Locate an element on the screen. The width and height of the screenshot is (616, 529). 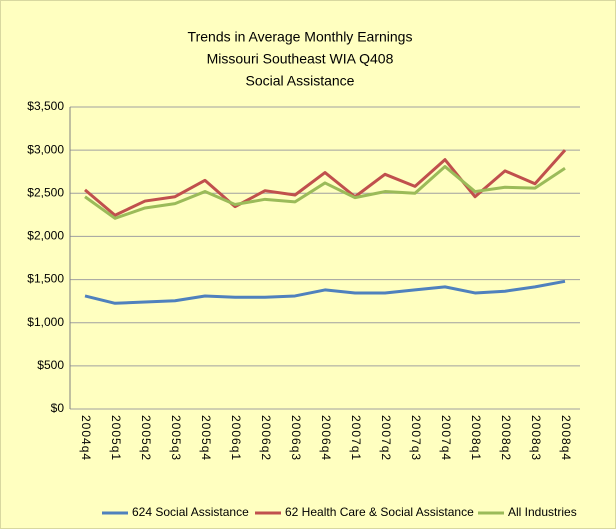
chart-title: Missouri Southeast WIA Q408 is located at coordinates (300, 59).